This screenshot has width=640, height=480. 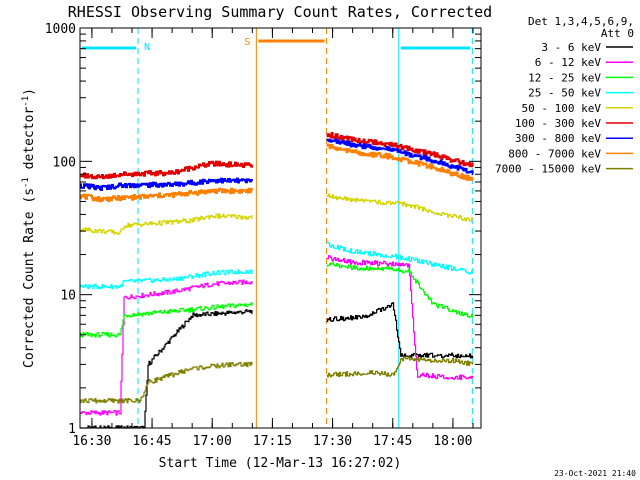 What do you see at coordinates (452, 441) in the screenshot?
I see `x-tick-label: 18:00` at bounding box center [452, 441].